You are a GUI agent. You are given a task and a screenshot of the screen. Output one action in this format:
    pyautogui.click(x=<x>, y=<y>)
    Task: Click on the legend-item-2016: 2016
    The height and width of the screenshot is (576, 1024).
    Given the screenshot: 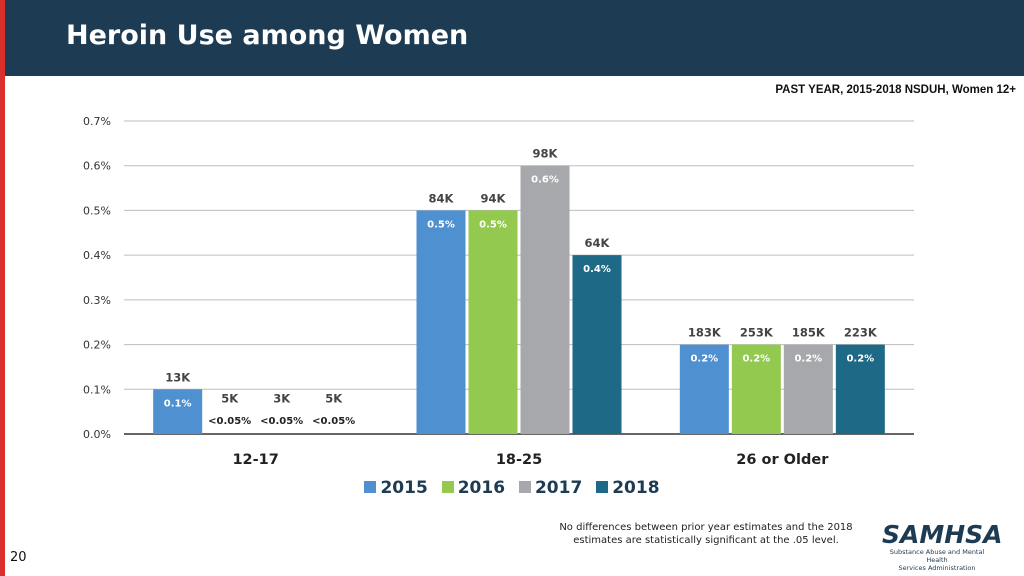 What is the action you would take?
    pyautogui.click(x=473, y=488)
    